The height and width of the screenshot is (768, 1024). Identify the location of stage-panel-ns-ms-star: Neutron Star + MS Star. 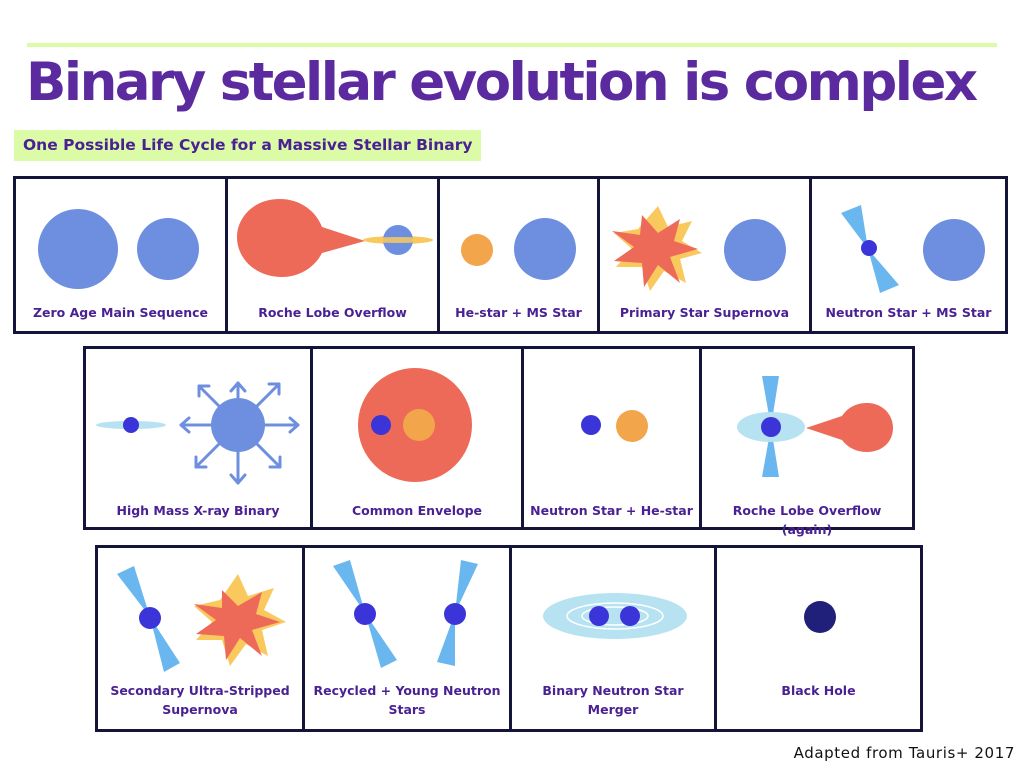
(908, 255).